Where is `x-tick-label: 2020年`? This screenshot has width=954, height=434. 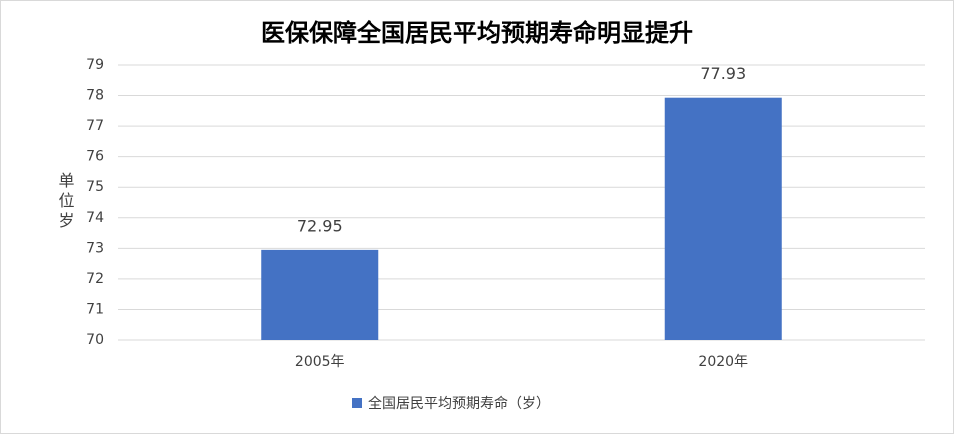 x-tick-label: 2020年 is located at coordinates (723, 362).